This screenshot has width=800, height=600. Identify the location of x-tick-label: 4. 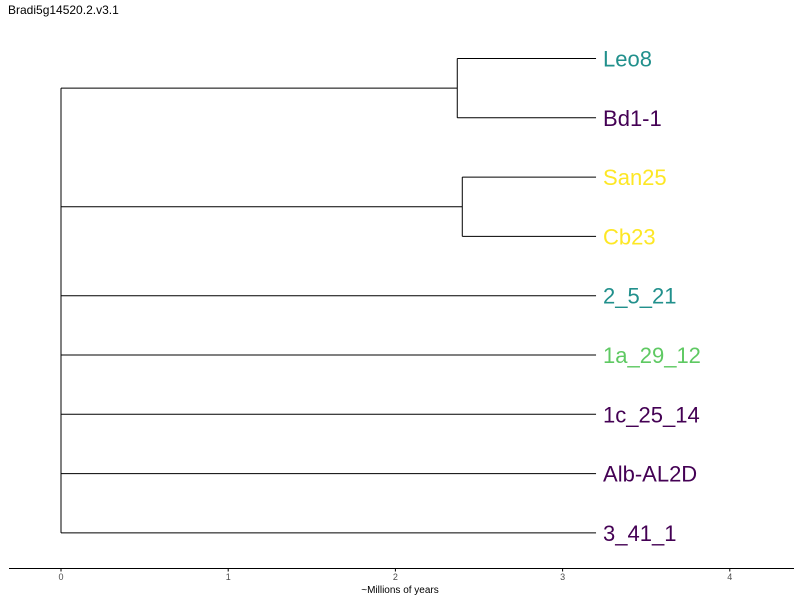
(729, 577).